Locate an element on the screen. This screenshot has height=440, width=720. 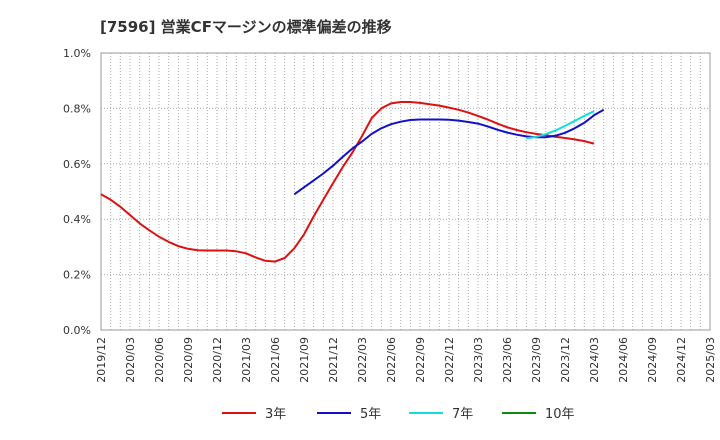
legend-label: 10年 is located at coordinates (560, 414).